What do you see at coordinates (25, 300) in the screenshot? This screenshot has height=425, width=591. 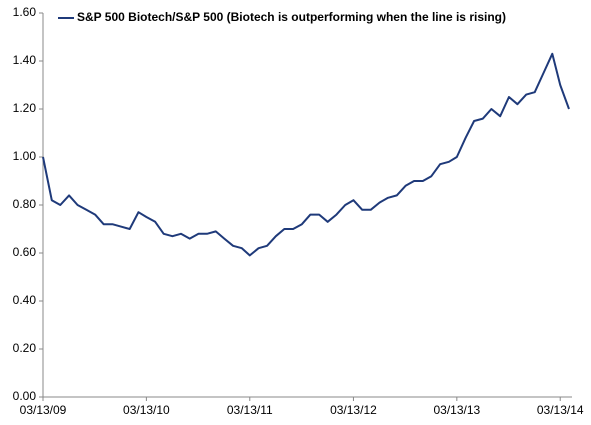 I see `y-tick-label: 0.40` at bounding box center [25, 300].